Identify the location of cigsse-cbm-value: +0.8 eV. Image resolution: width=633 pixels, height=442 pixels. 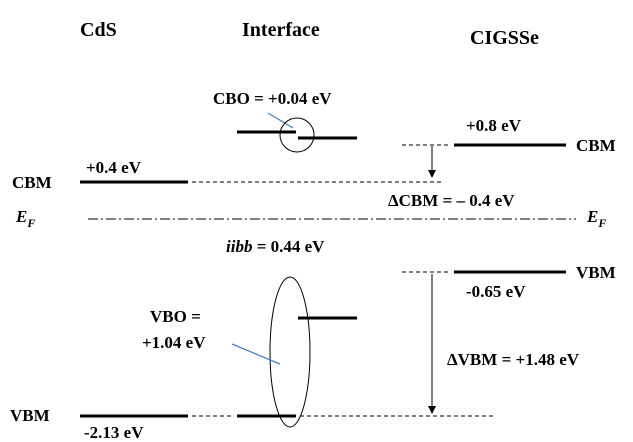
(494, 125).